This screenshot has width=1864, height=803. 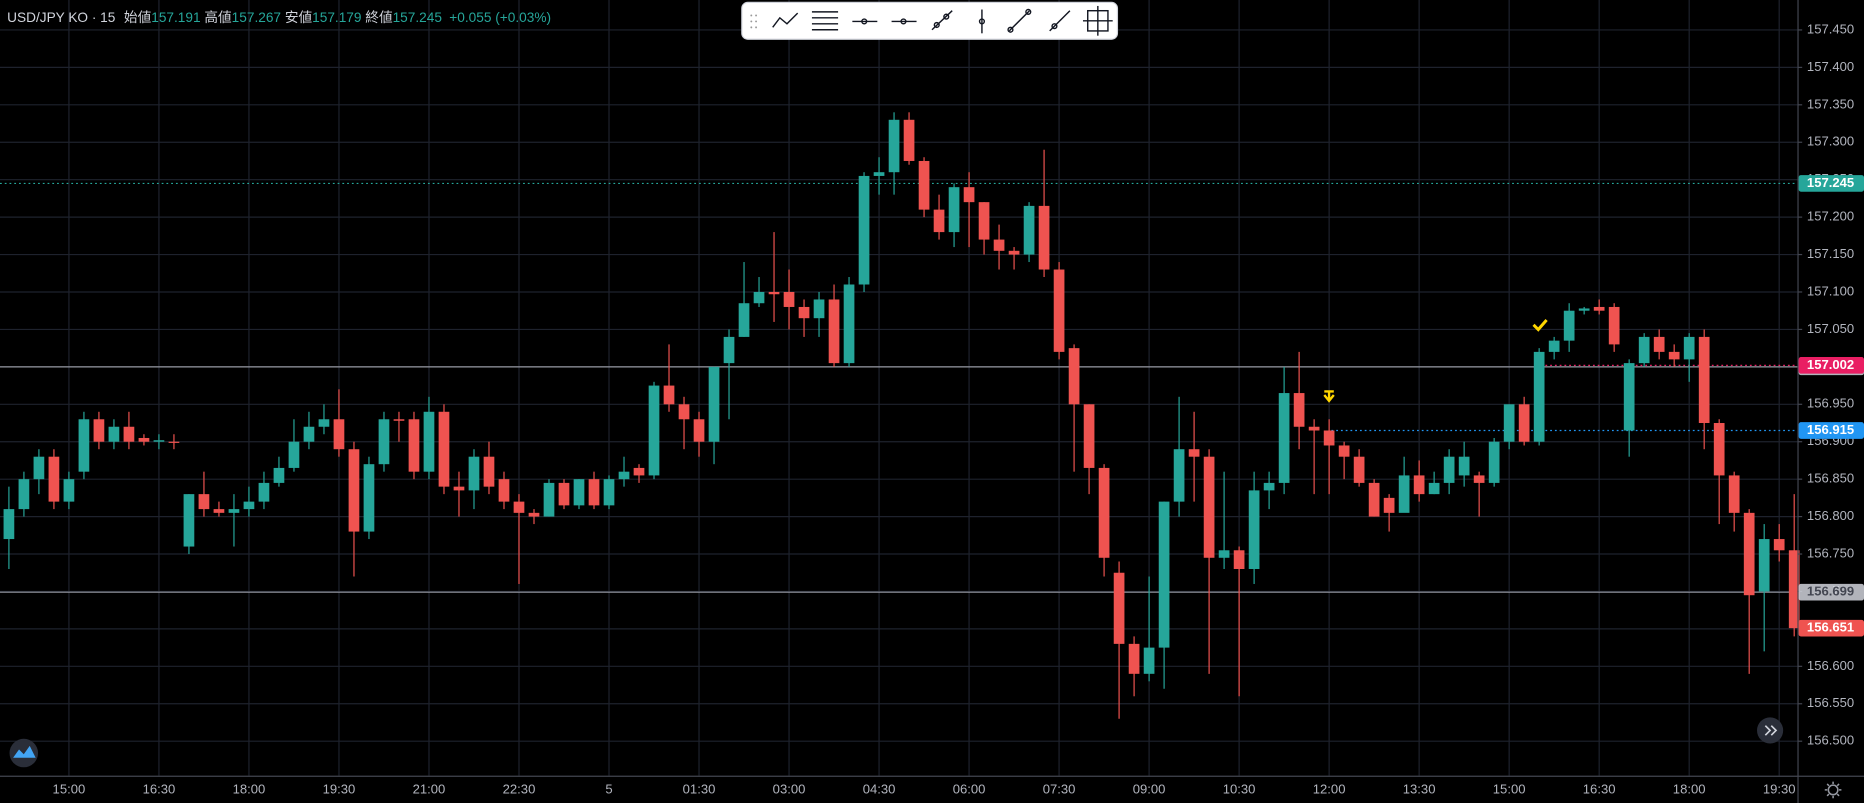 What do you see at coordinates (1833, 790) in the screenshot?
I see `settings-button` at bounding box center [1833, 790].